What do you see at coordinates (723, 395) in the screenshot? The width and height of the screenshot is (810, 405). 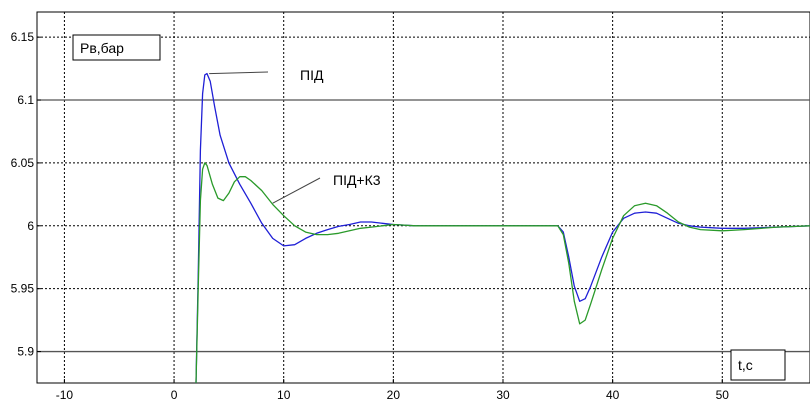 I see `x-tick-label: 50` at bounding box center [723, 395].